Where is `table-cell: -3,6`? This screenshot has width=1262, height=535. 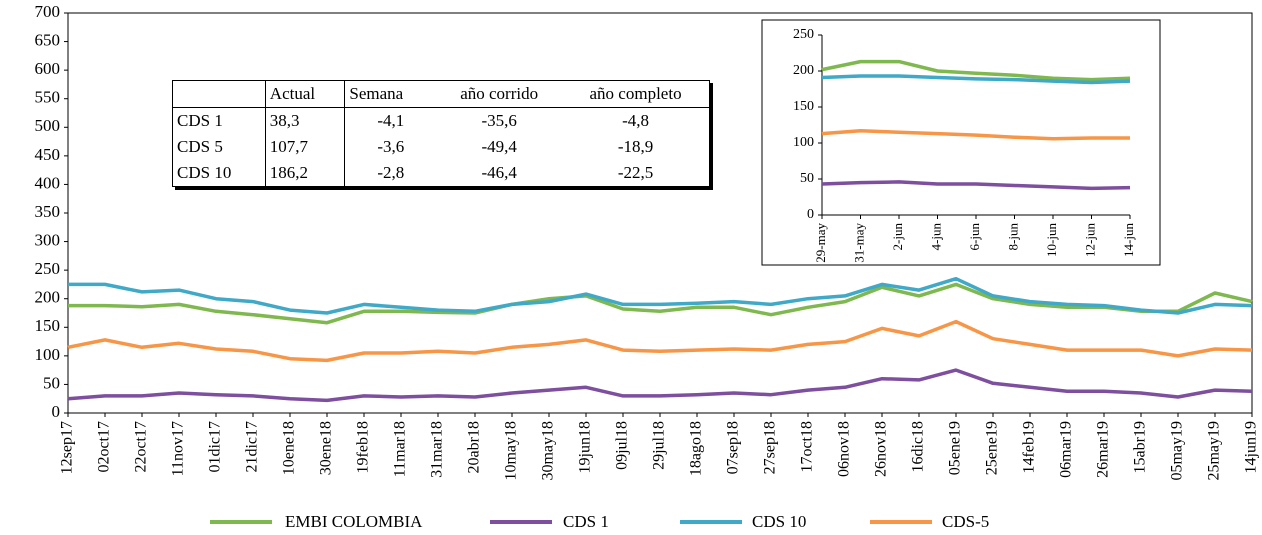 table-cell: -3,6 is located at coordinates (391, 146).